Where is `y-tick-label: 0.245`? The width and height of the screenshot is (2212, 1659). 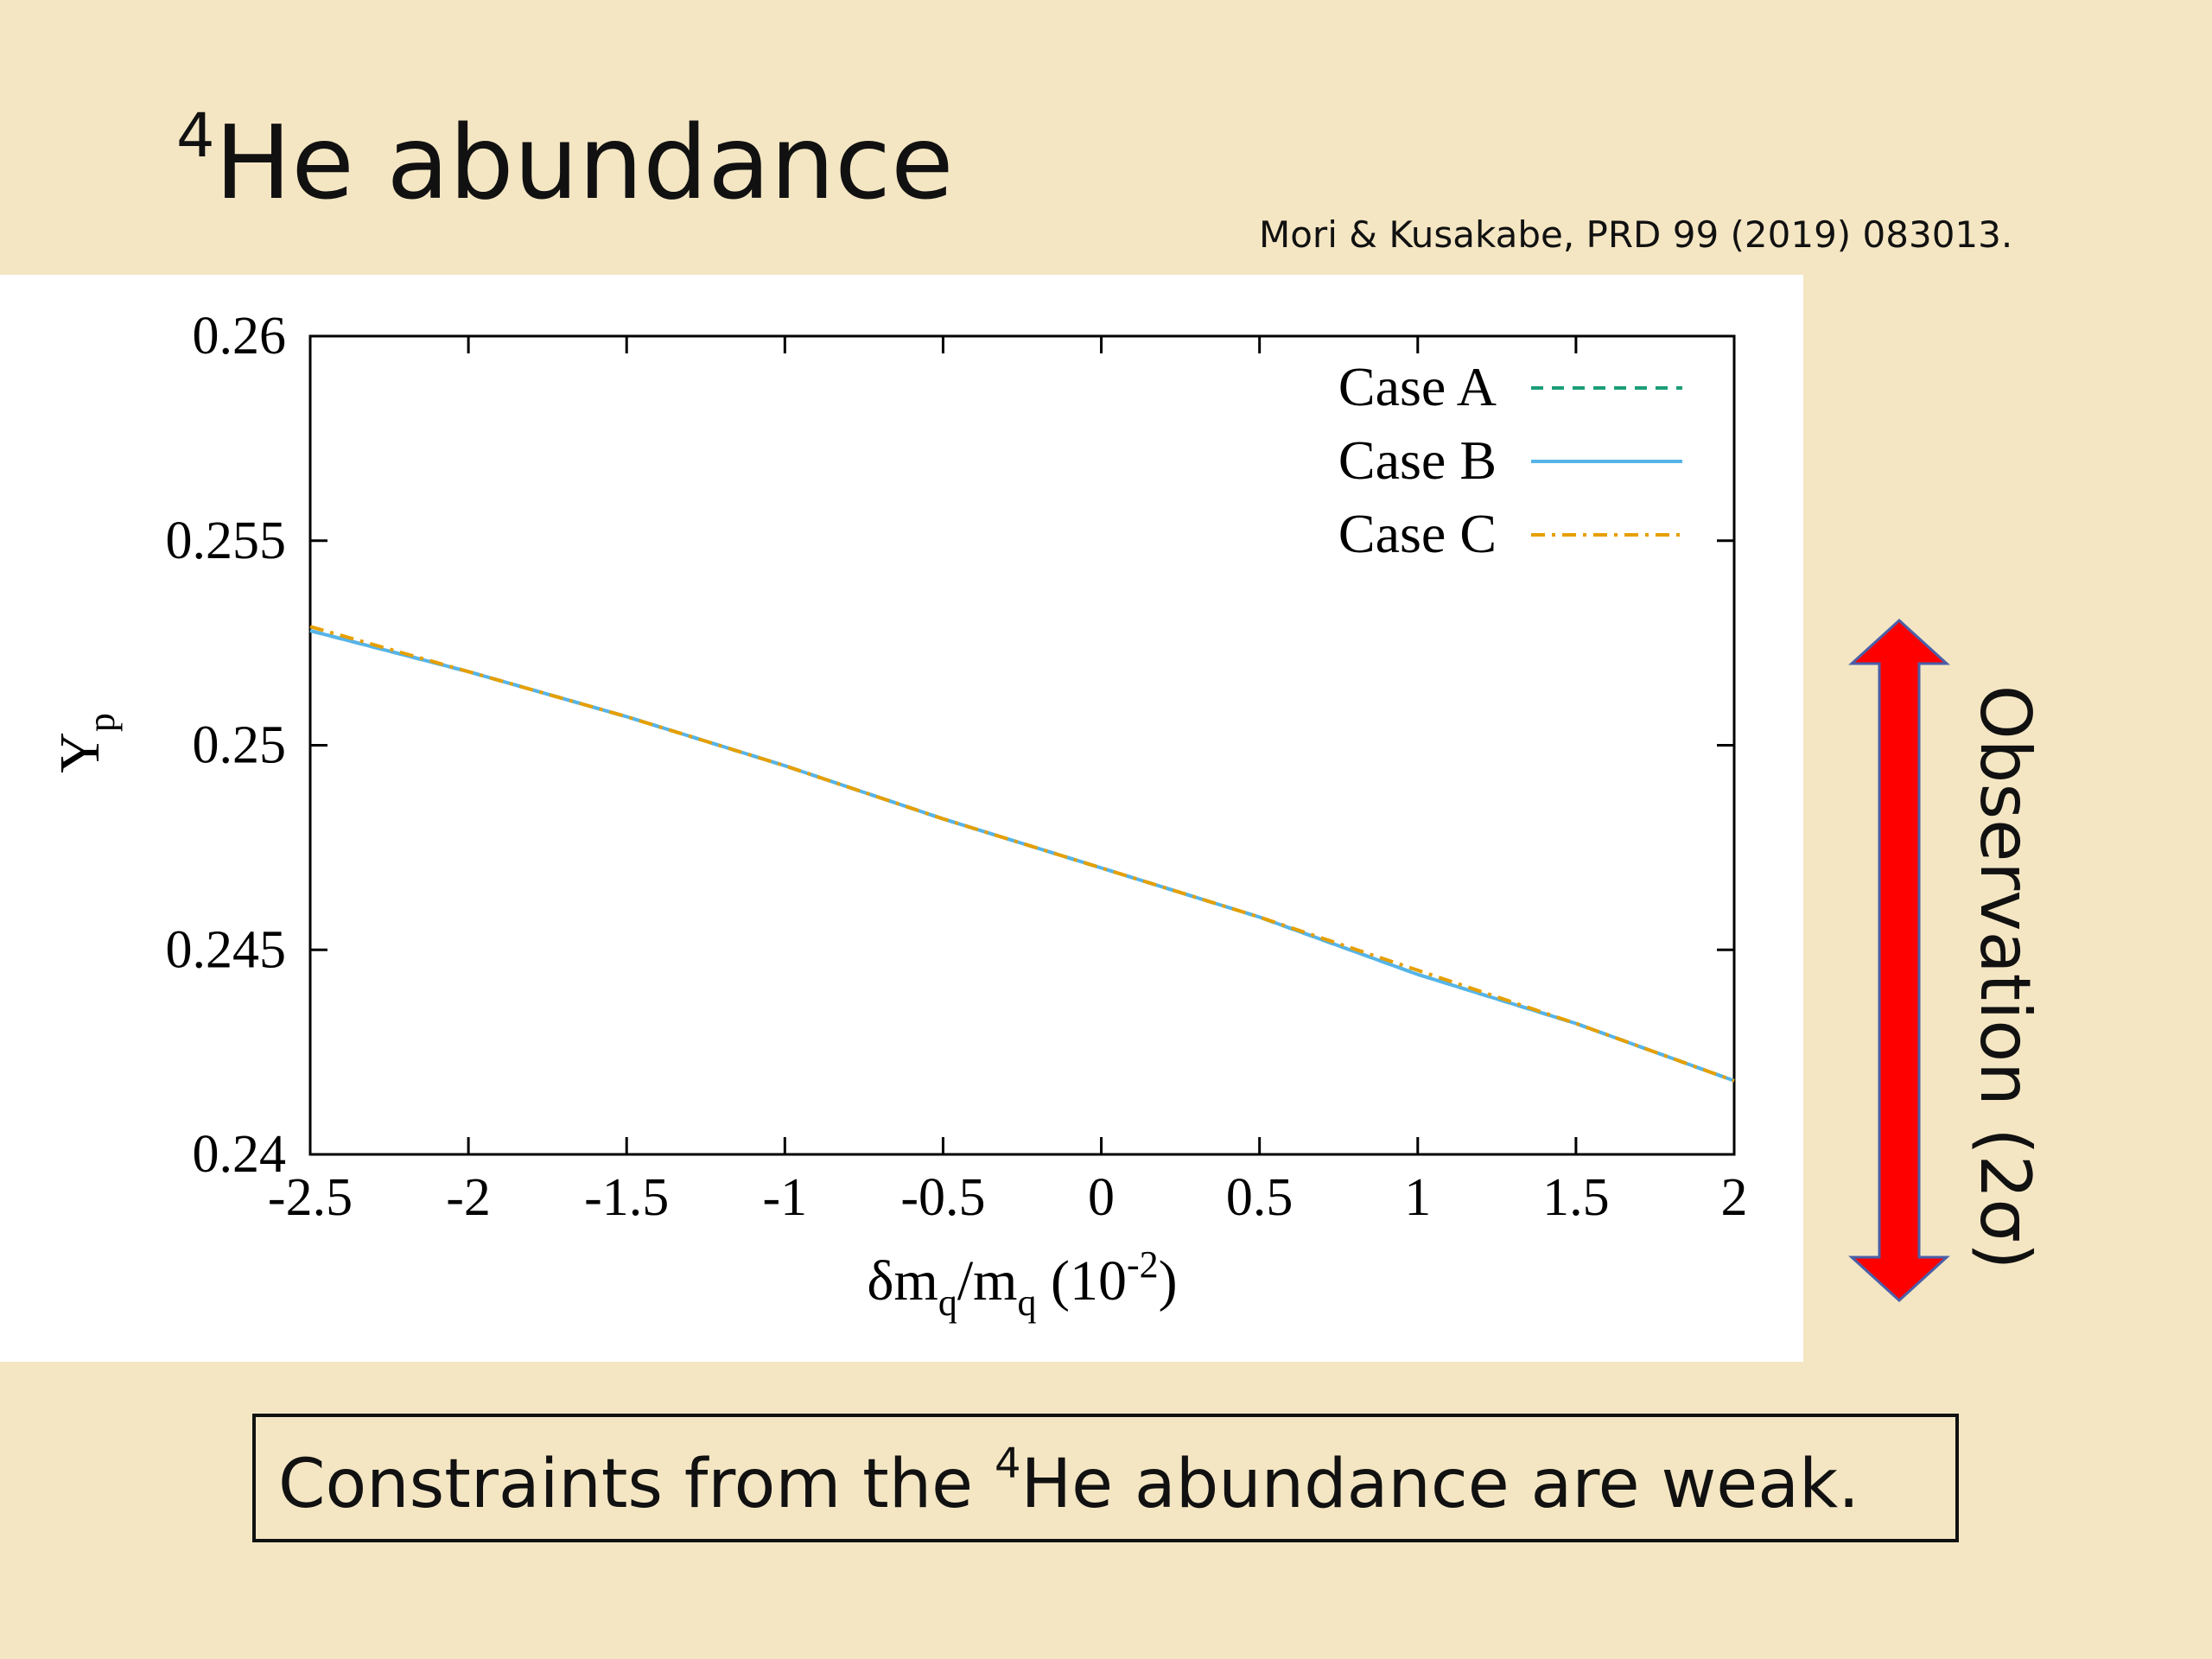 y-tick-label: 0.245 is located at coordinates (226, 949).